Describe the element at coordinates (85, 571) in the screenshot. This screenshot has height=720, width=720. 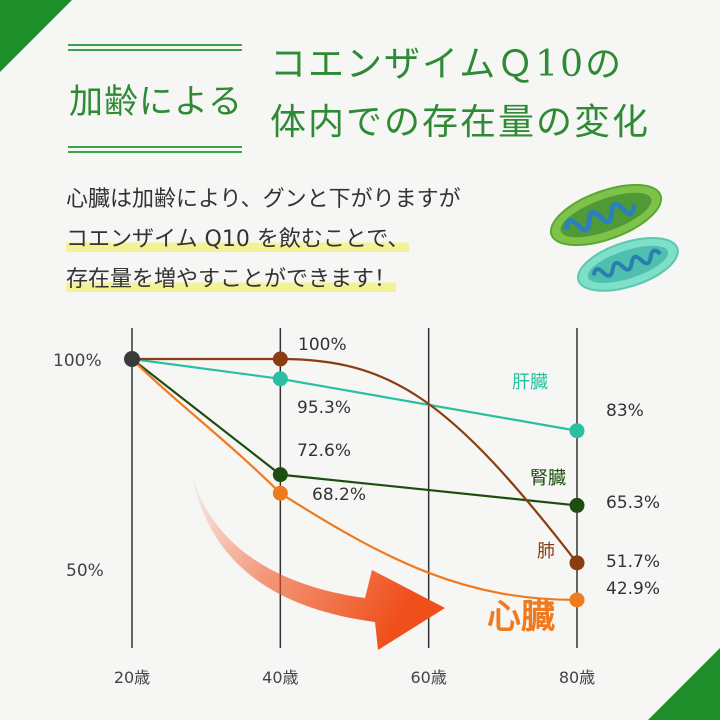
I see `y-tick-label: 50%` at that location.